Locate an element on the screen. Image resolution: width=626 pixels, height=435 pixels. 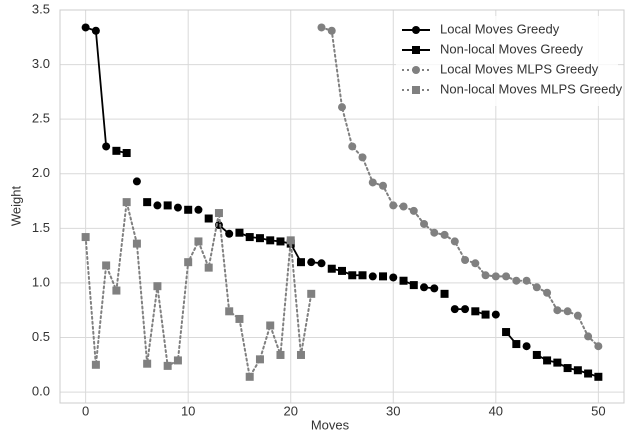
legend-label: Local Moves MLPS Greedy is located at coordinates (519, 68).